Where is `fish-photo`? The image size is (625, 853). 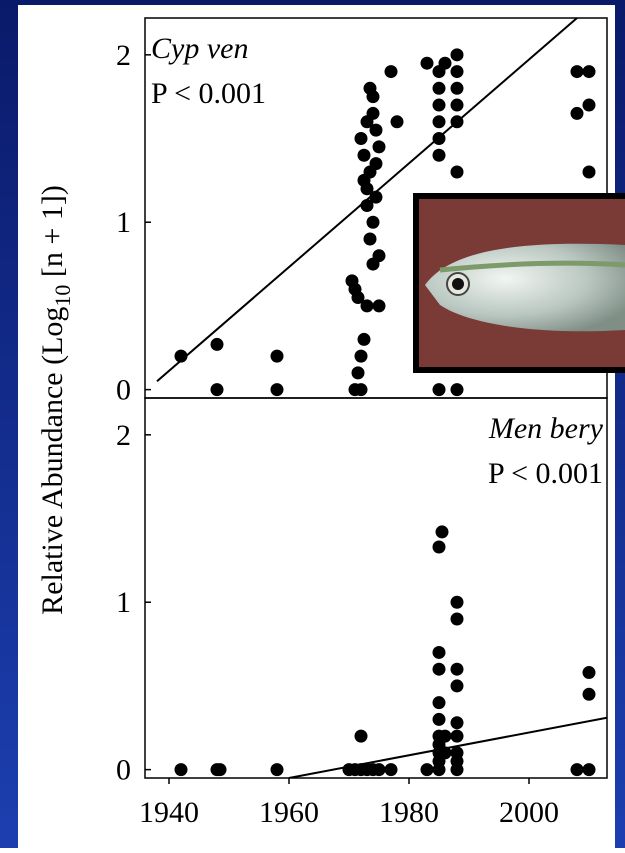
fish-photo is located at coordinates (519, 283).